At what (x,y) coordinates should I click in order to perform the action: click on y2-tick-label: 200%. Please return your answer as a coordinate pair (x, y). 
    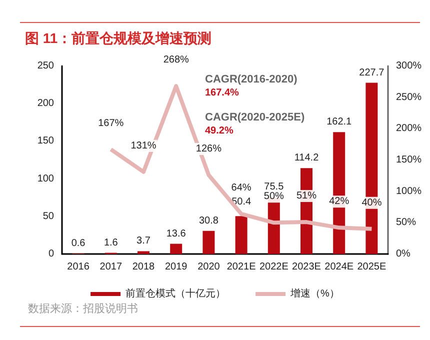
    Looking at the image, I should click on (409, 128).